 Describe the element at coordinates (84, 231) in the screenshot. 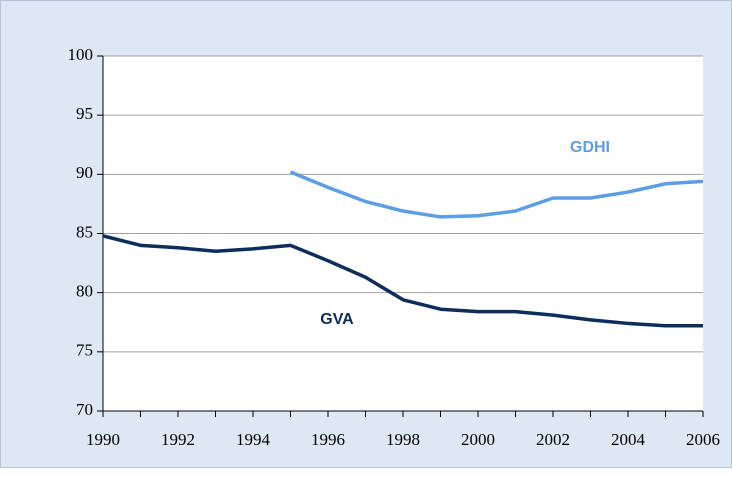

I see `y-tick-label: 85` at that location.